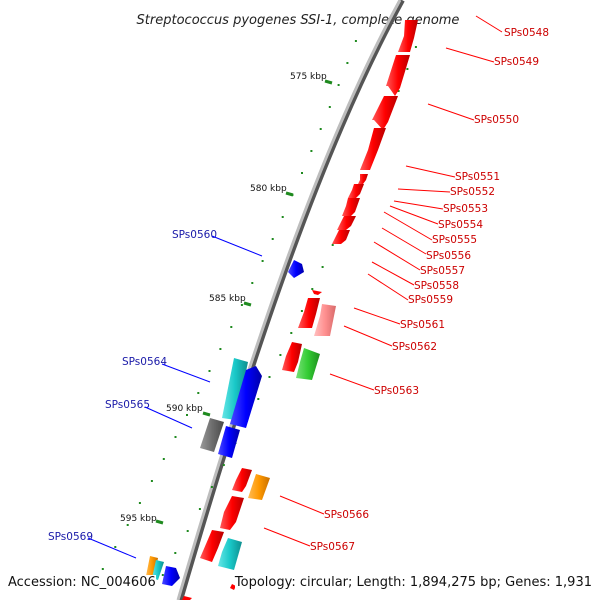 The image size is (600, 600). I want to click on leader-line-SPs0549, so click(470, 55).